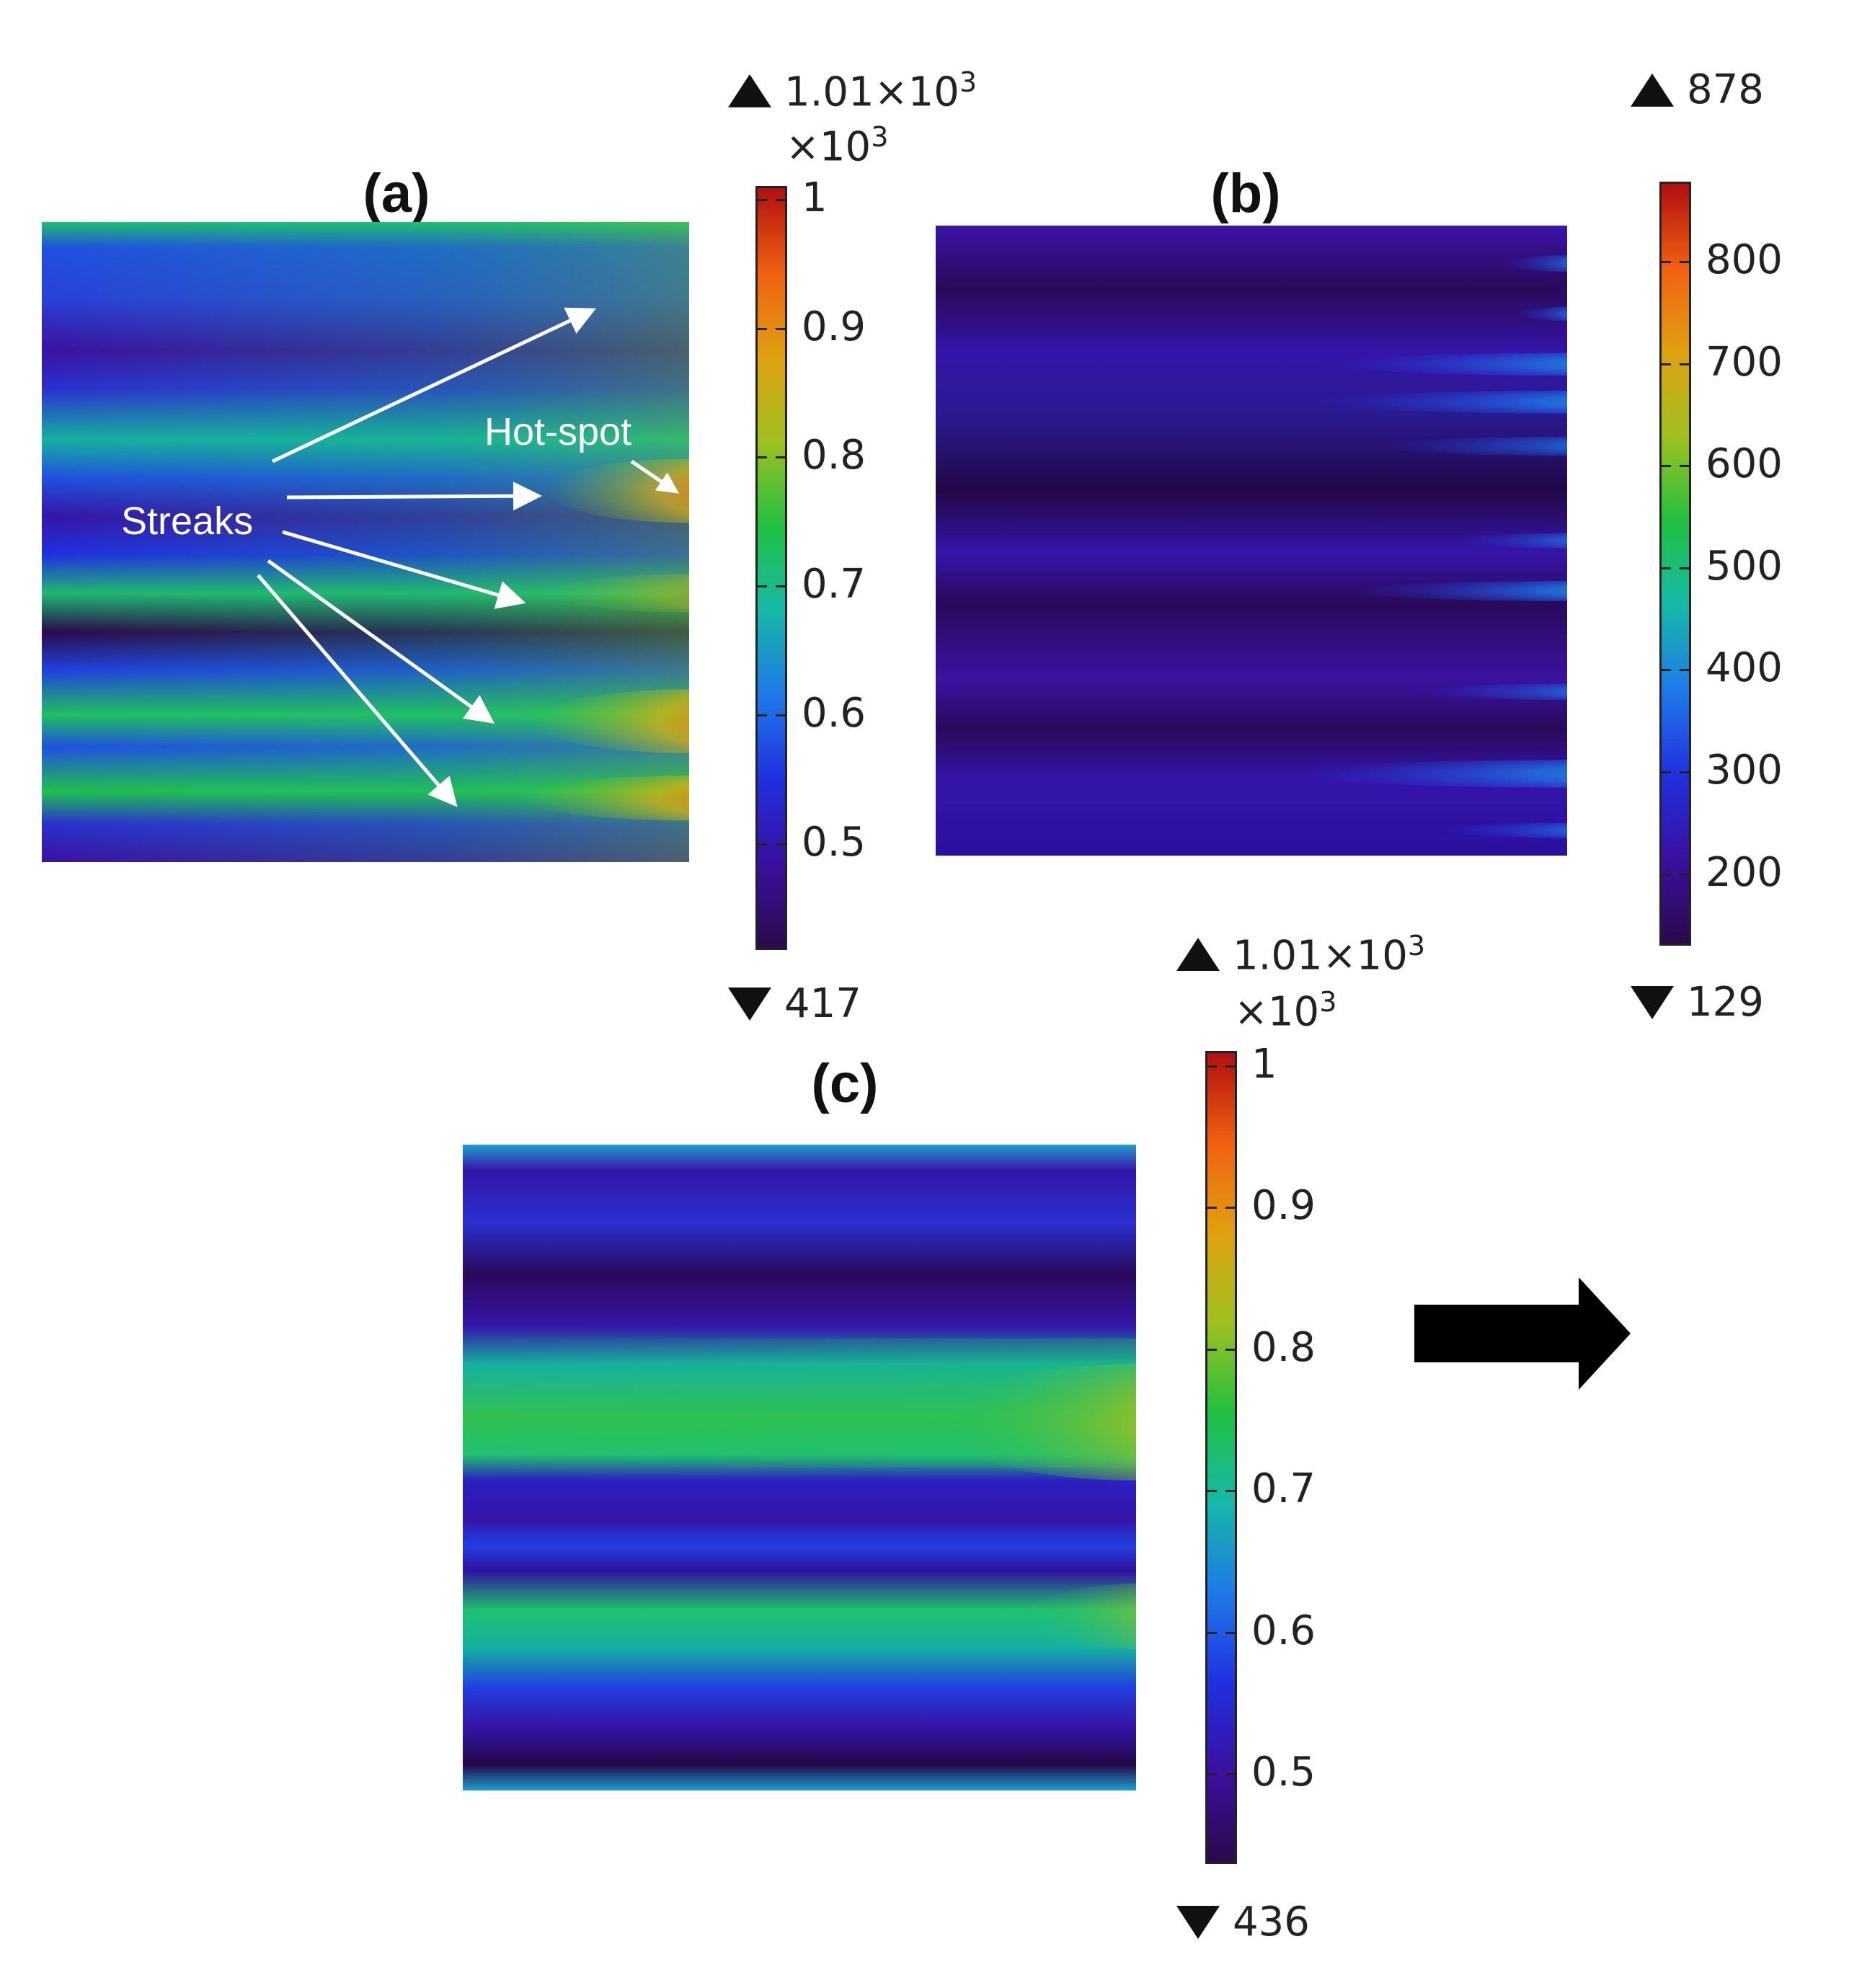  Describe the element at coordinates (1744, 464) in the screenshot. I see `colorbar-tick-label: 600` at that location.